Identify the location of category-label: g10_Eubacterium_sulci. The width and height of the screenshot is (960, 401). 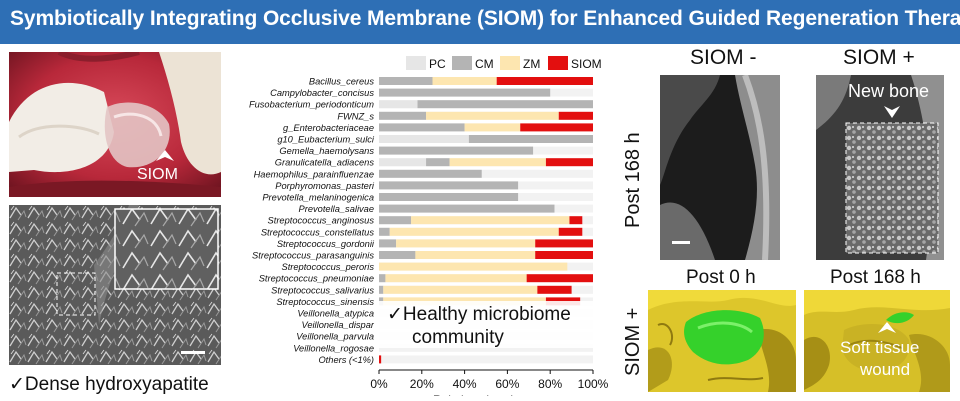
(326, 140).